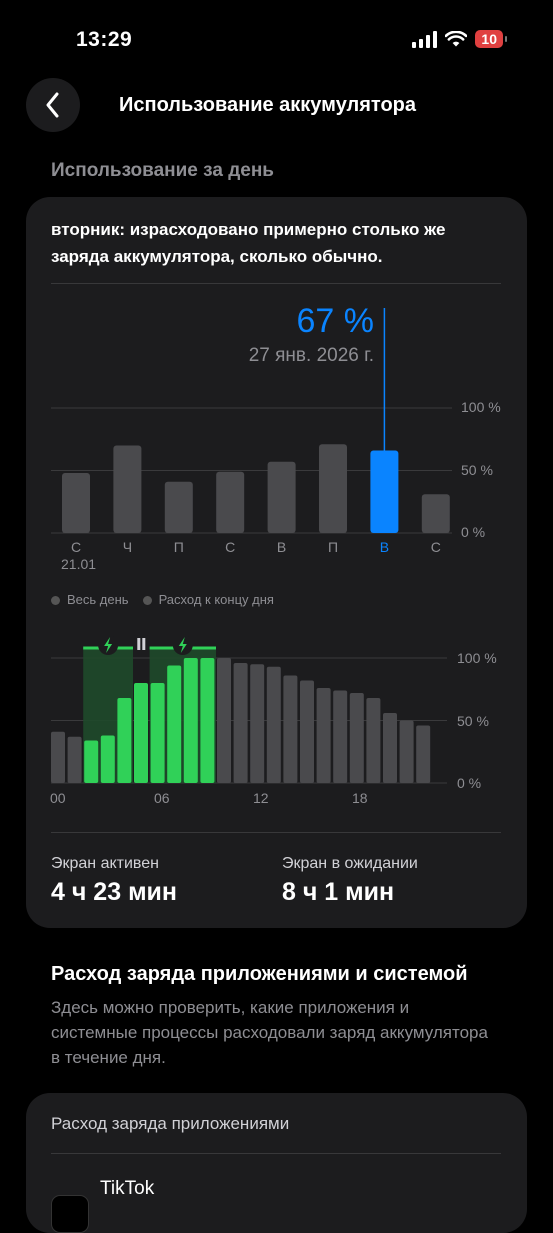 This screenshot has height=1233, width=553. I want to click on legend-end-of-day: Расход к концу дня, so click(208, 599).